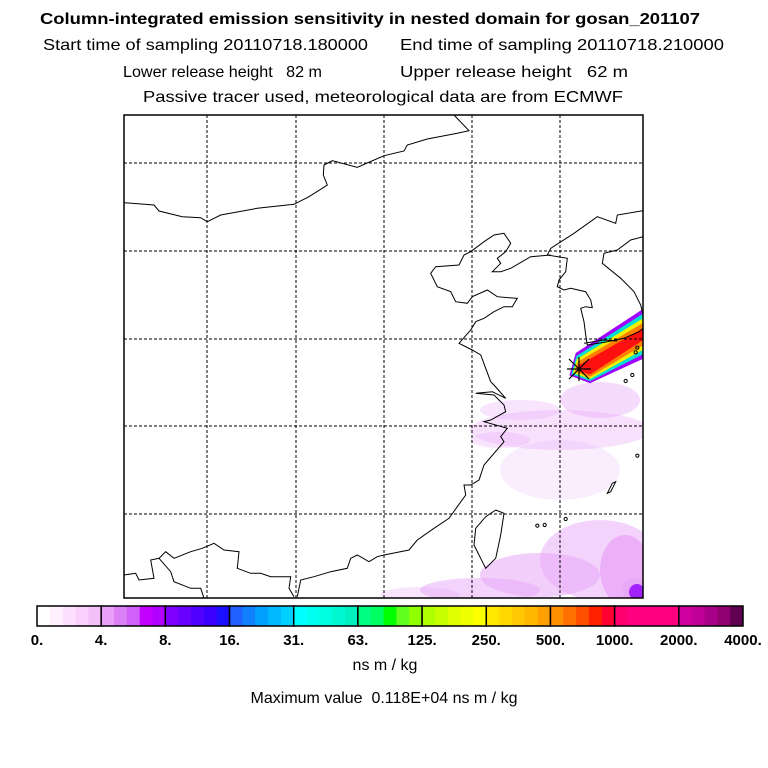  What do you see at coordinates (384, 698) in the screenshot?
I see `maximum-value: Maximum value 0.118E+04 ns m / kg` at bounding box center [384, 698].